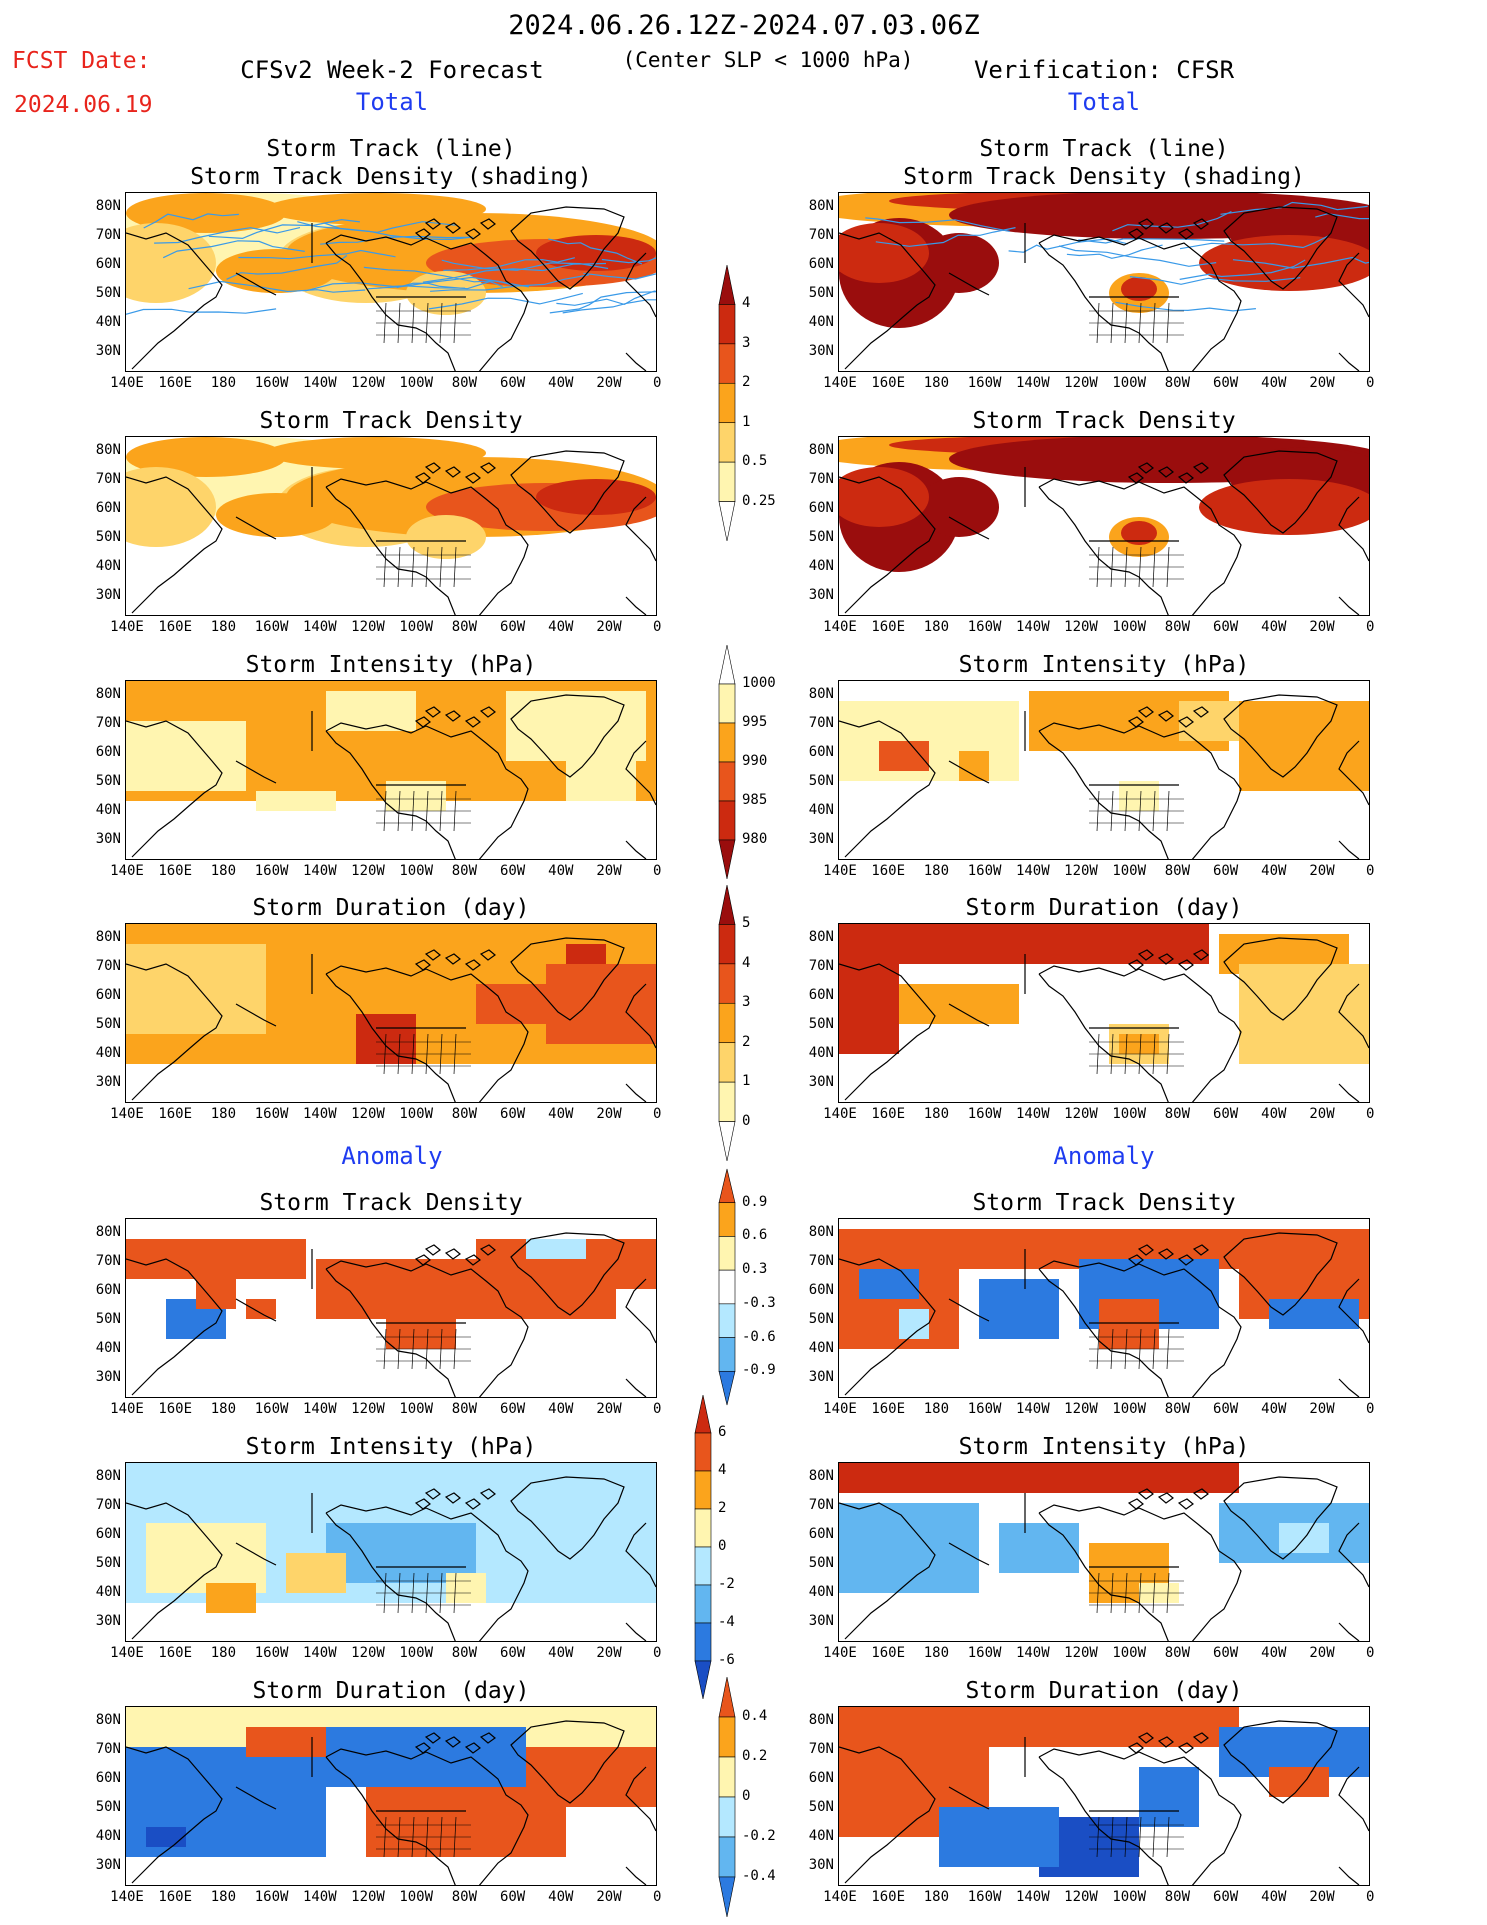 Image resolution: width=1487 pixels, height=1925 pixels. I want to click on colorbar-label: 980, so click(755, 839).